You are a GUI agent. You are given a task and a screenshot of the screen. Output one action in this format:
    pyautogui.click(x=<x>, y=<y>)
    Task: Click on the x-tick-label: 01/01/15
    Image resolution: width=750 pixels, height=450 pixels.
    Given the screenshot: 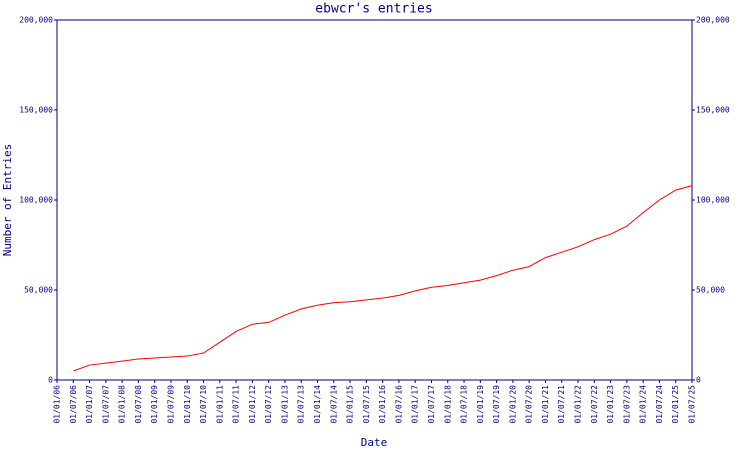 What is the action you would take?
    pyautogui.click(x=350, y=404)
    